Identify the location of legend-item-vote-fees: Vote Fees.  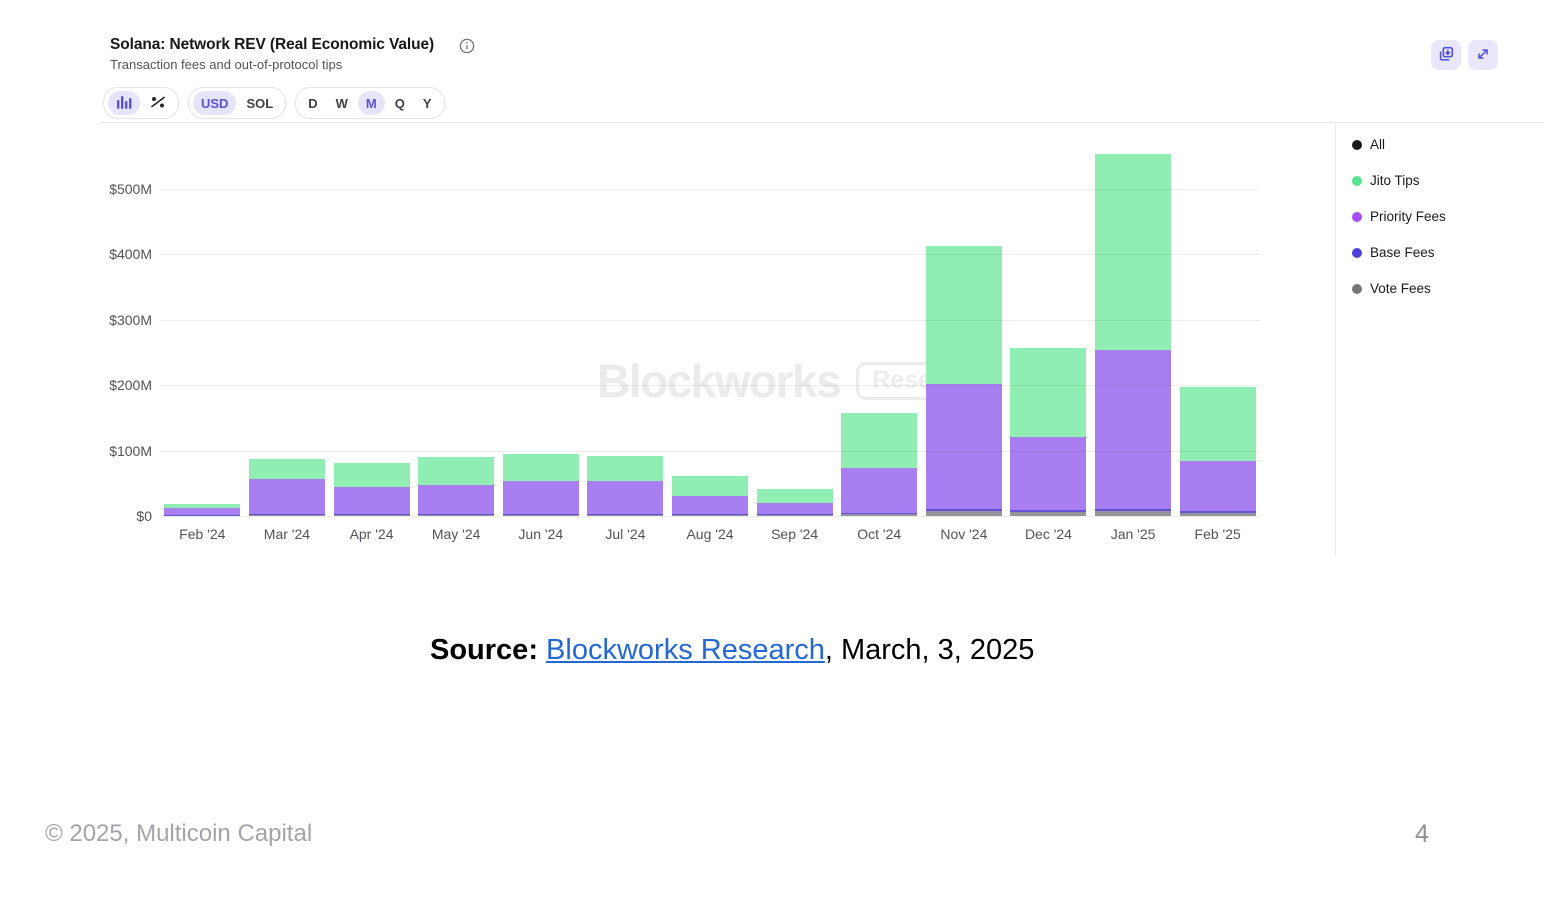
(1399, 288).